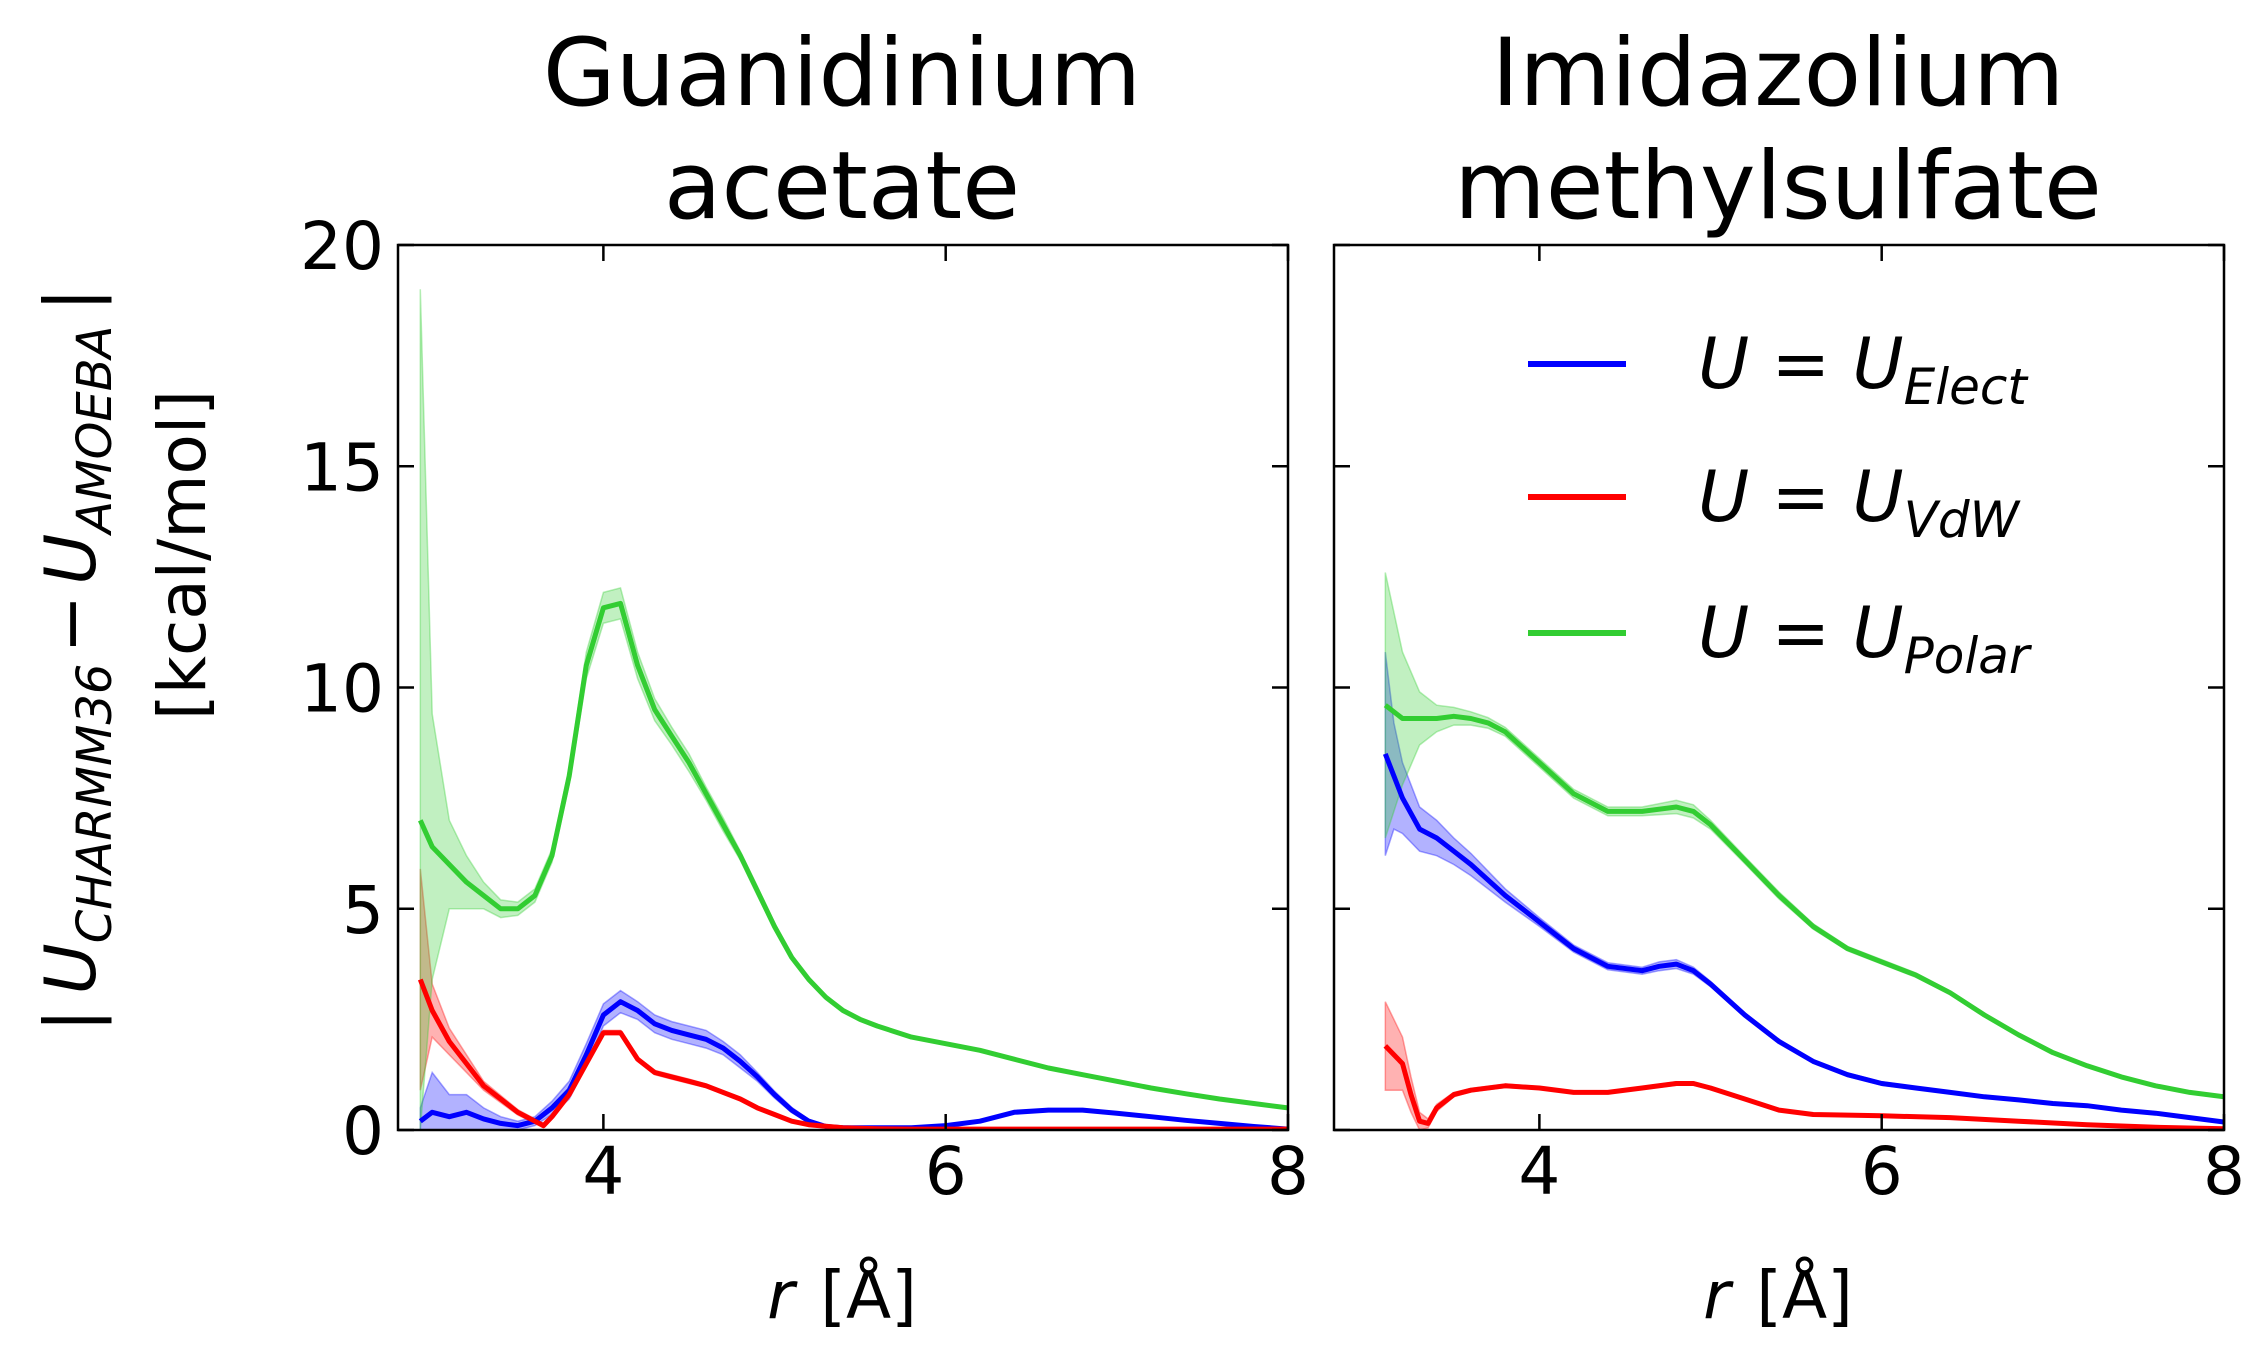 The width and height of the screenshot is (2268, 1360). What do you see at coordinates (71, 968) in the screenshot?
I see `ylabel-u1: U` at bounding box center [71, 968].